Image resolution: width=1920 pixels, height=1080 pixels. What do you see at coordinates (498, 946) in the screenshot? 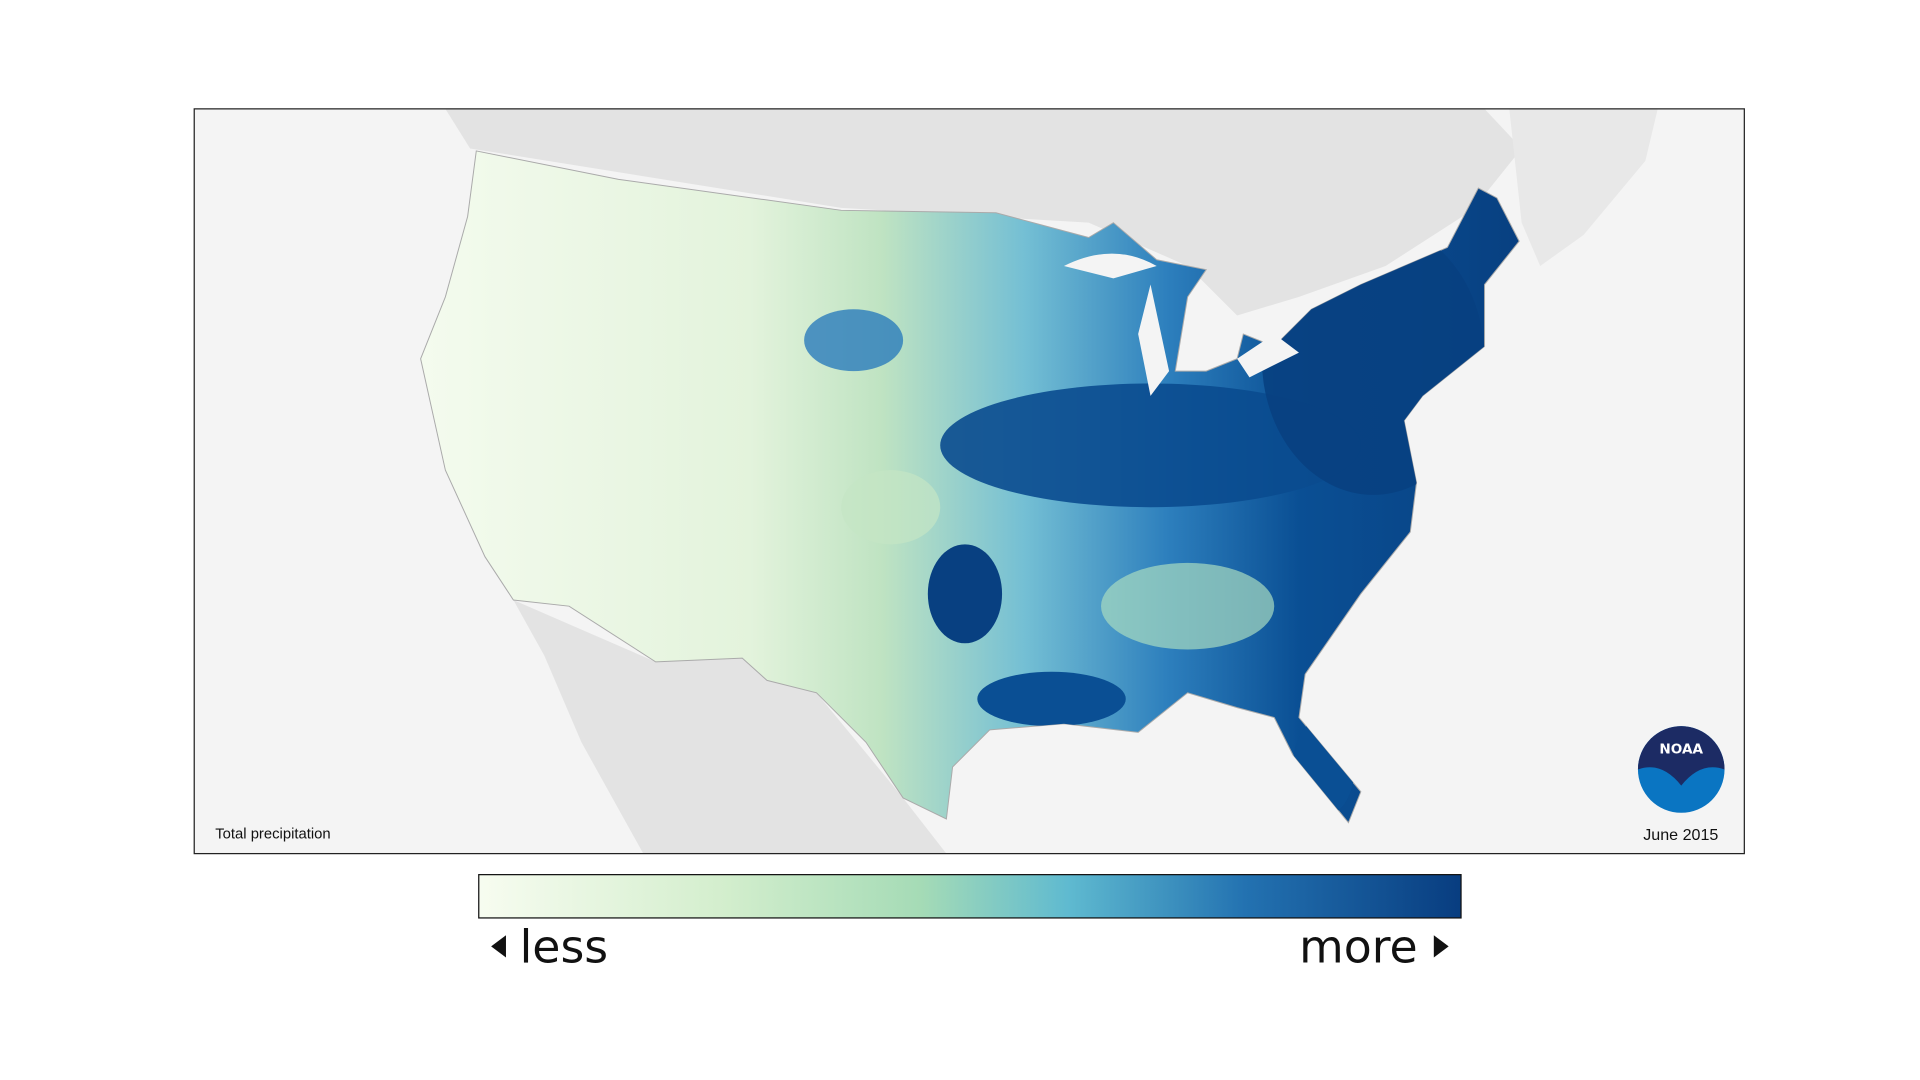
I see `arrow-left` at bounding box center [498, 946].